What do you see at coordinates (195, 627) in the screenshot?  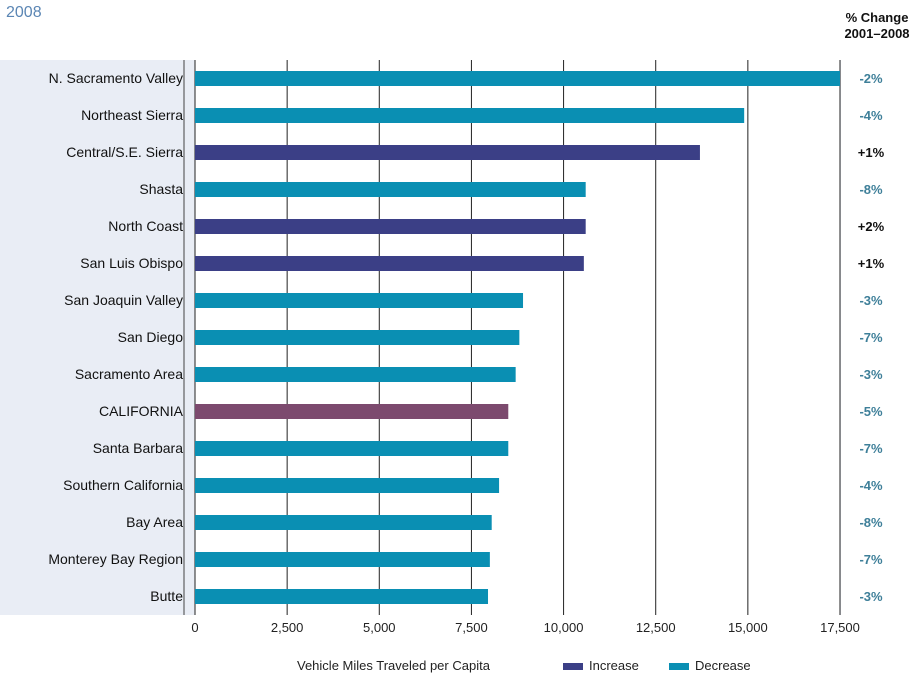 I see `x-tick-label: 0` at bounding box center [195, 627].